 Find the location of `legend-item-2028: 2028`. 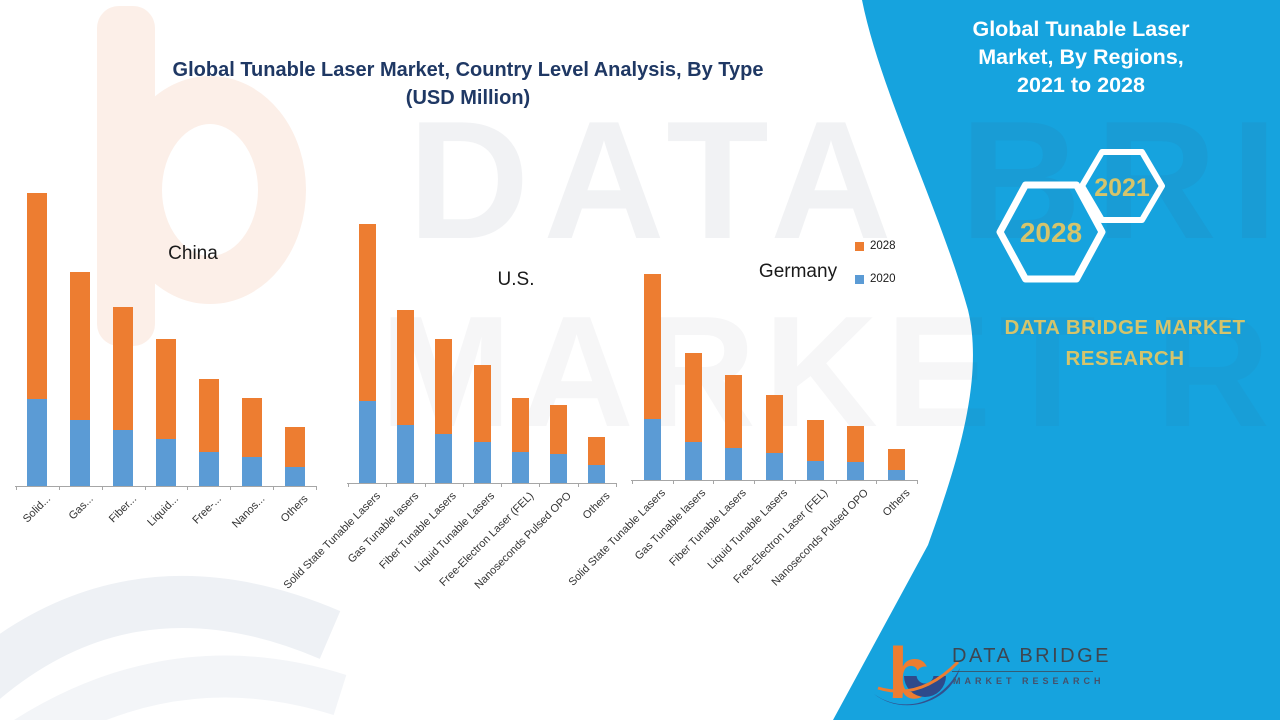

legend-item-2028: 2028 is located at coordinates (875, 246).